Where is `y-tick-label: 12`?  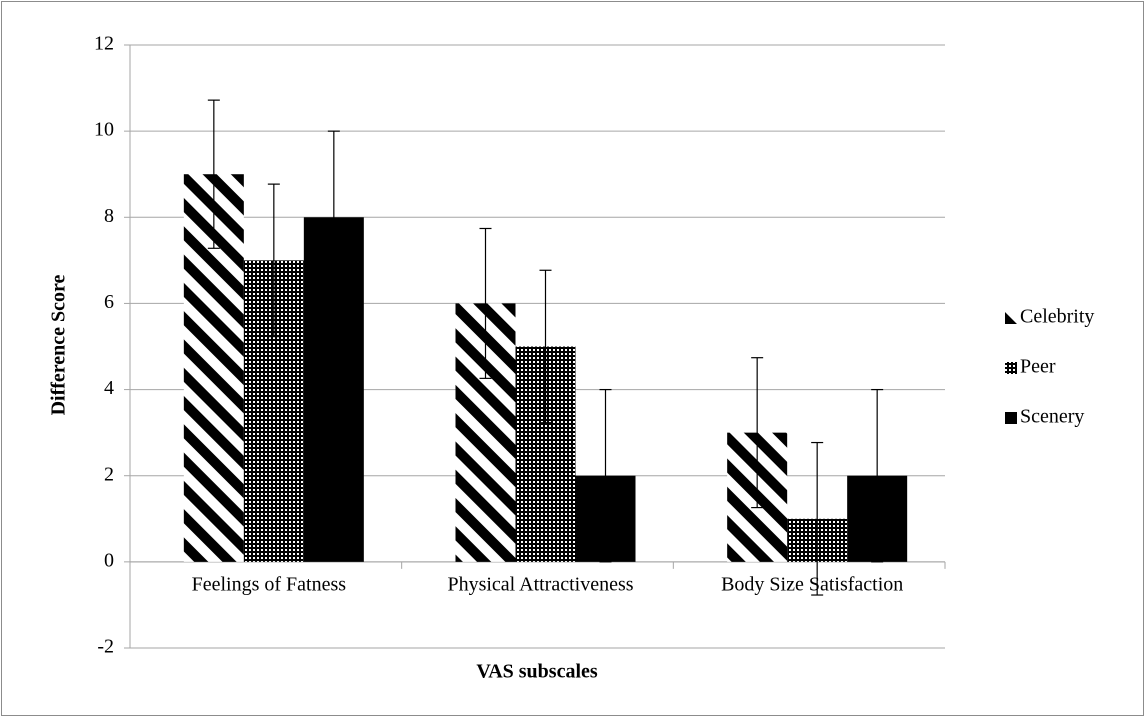 y-tick-label: 12 is located at coordinates (104, 44).